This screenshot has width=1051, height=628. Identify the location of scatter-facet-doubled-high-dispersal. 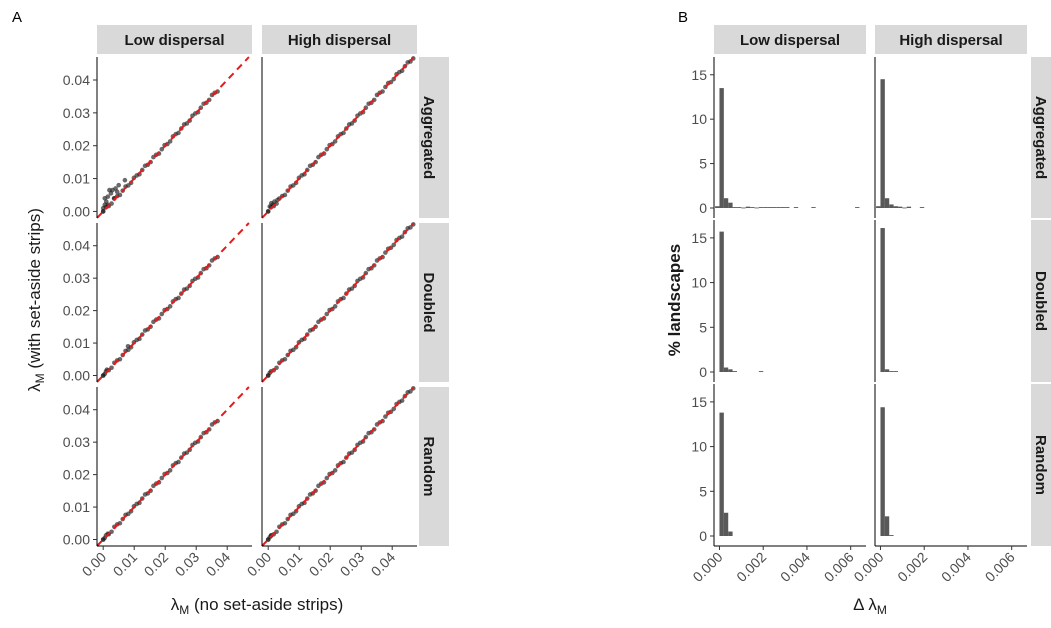
(338, 302).